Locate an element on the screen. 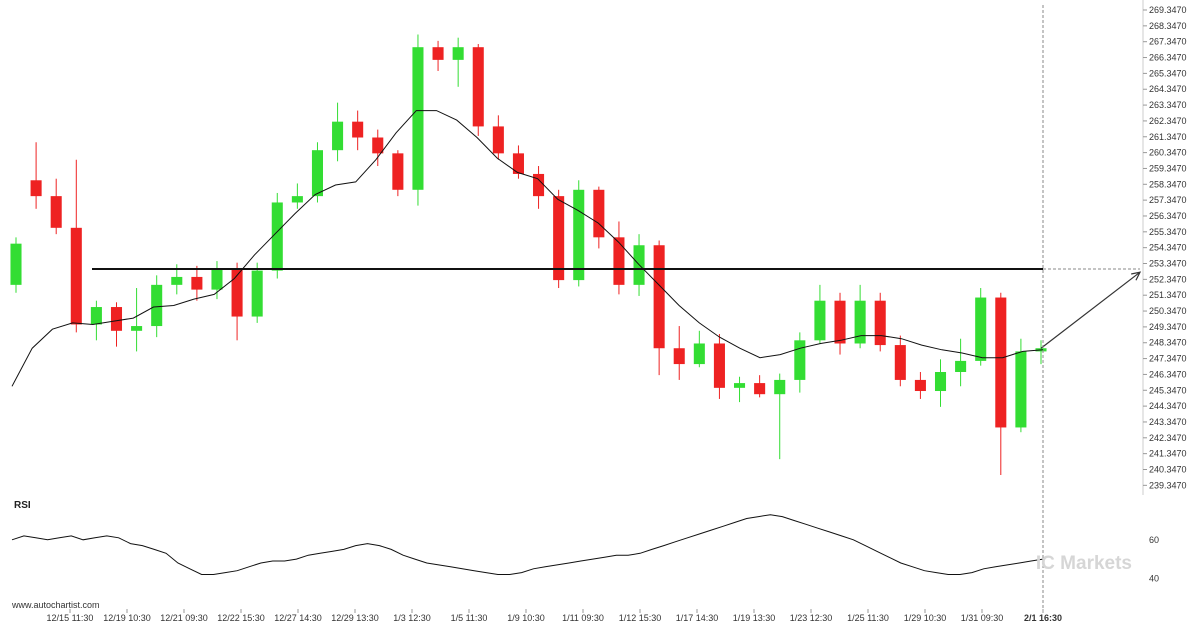  price-tick-label: 254.3470 is located at coordinates (1168, 248).